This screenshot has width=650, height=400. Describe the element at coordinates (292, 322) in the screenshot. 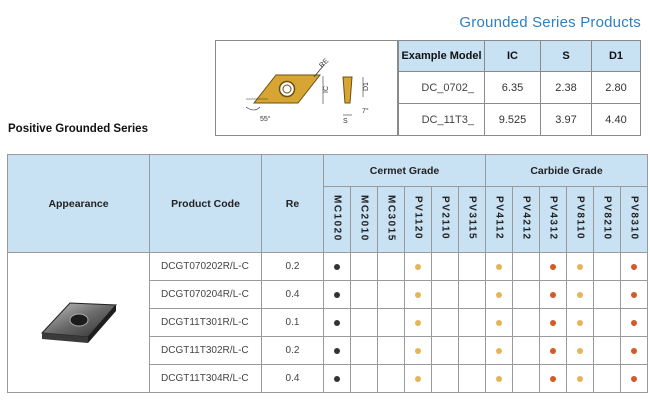

I see `re-value: 0.1` at that location.